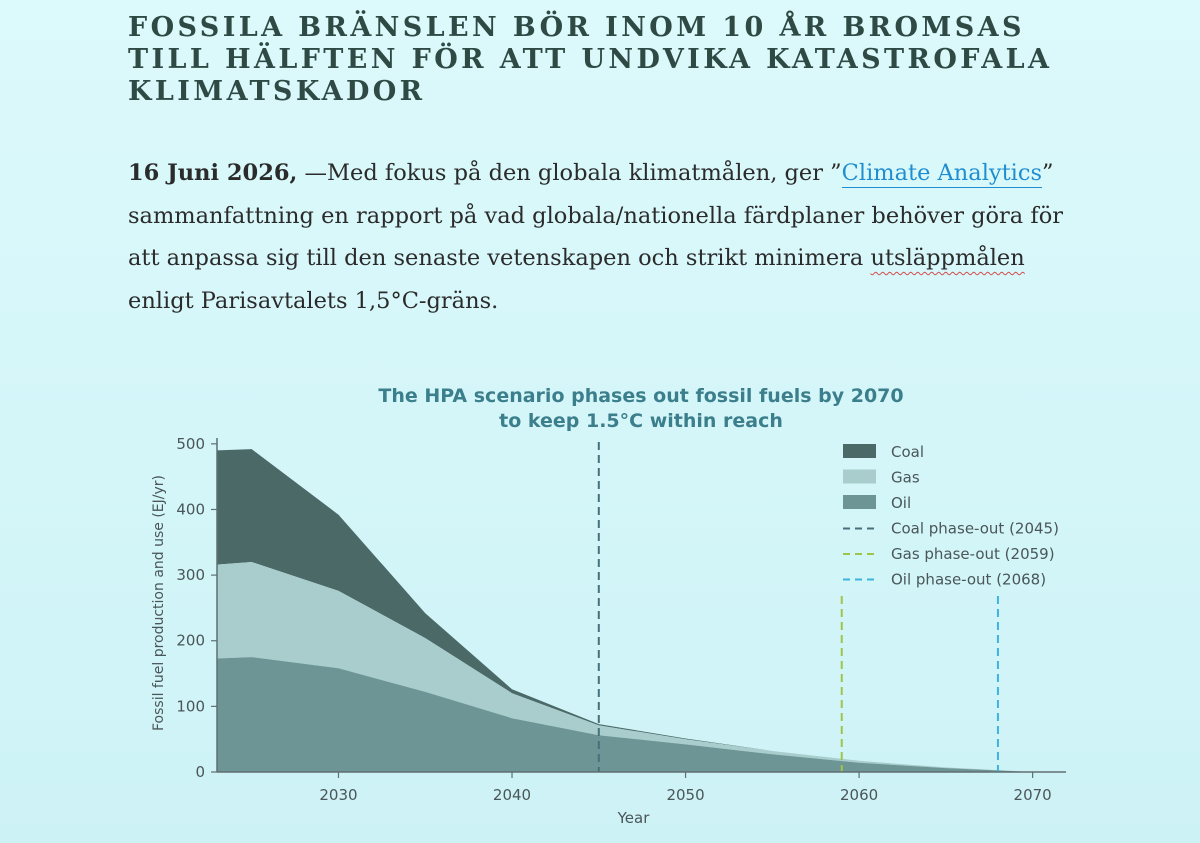  I want to click on x-tick-label-2070: 2070, so click(1033, 795).